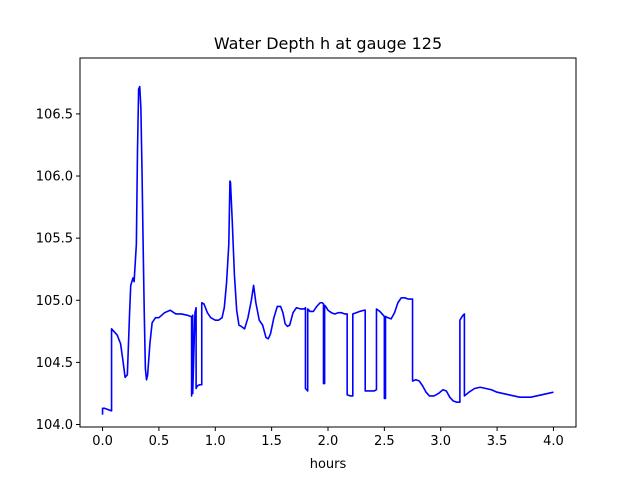 The image size is (640, 480). What do you see at coordinates (54, 363) in the screenshot?
I see `y-tick-label: 104.5` at bounding box center [54, 363].